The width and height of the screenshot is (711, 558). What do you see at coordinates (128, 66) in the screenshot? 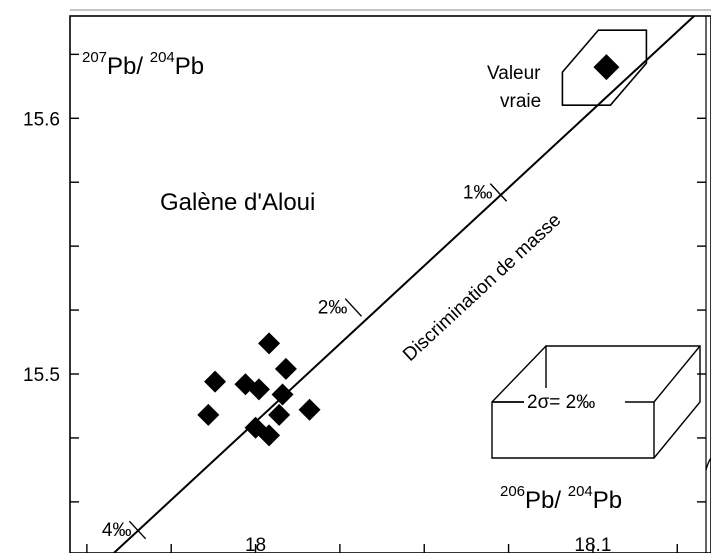
I see `y-axis-label-base1: Pb/` at bounding box center [128, 66].